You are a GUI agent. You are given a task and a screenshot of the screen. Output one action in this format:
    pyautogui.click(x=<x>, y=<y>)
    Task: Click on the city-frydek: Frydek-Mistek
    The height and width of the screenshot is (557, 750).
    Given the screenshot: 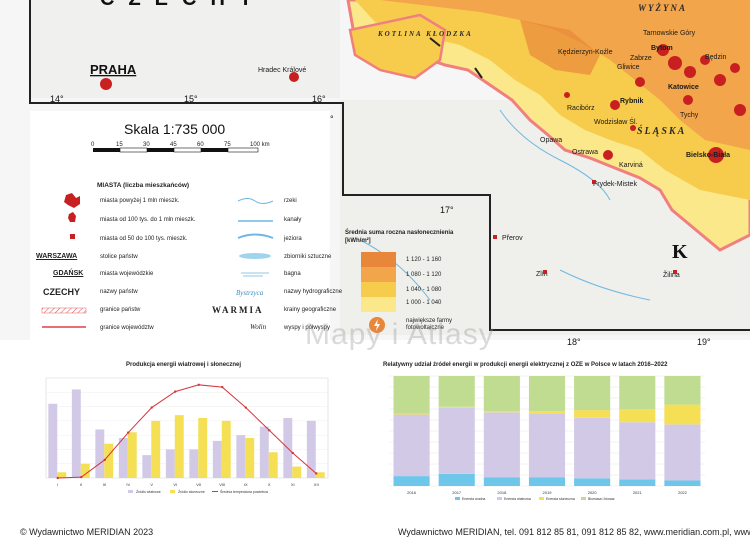 What is the action you would take?
    pyautogui.click(x=615, y=184)
    